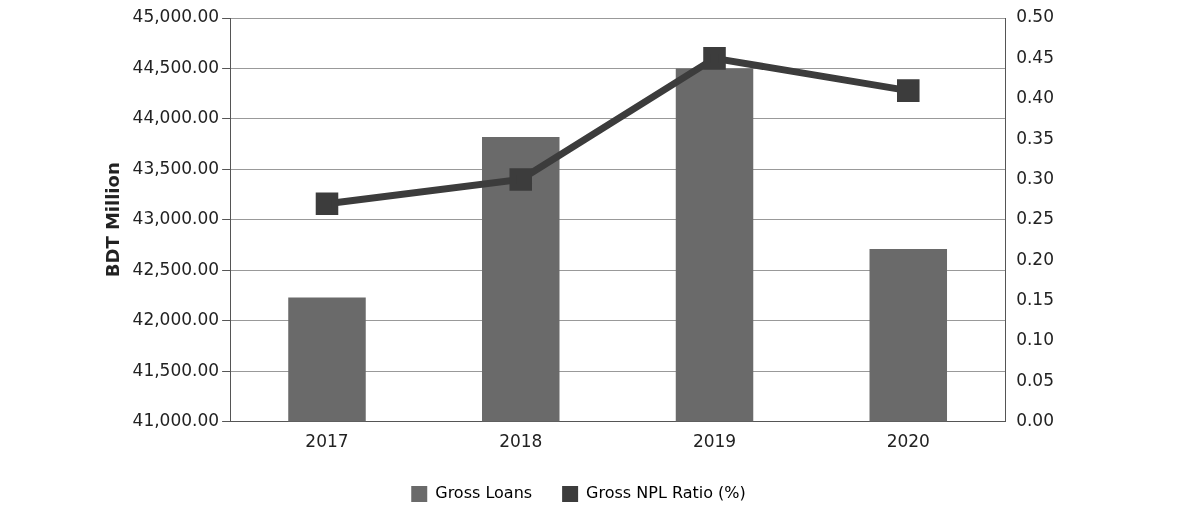  What do you see at coordinates (1035, 258) in the screenshot?
I see `y2-tick-label: 0.20` at bounding box center [1035, 258].